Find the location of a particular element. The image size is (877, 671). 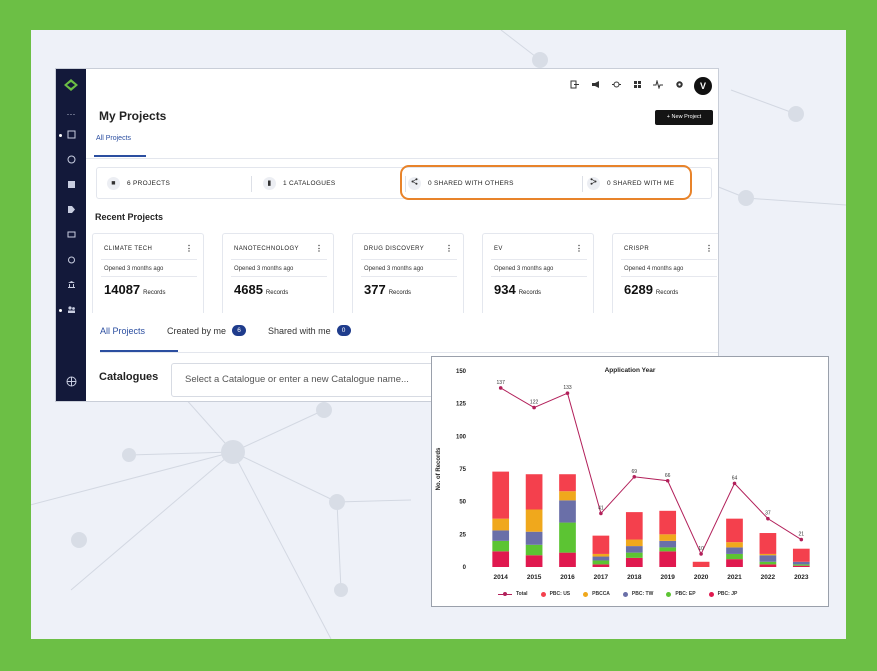

project-name: NANOTECHNOLOGY is located at coordinates (266, 249).